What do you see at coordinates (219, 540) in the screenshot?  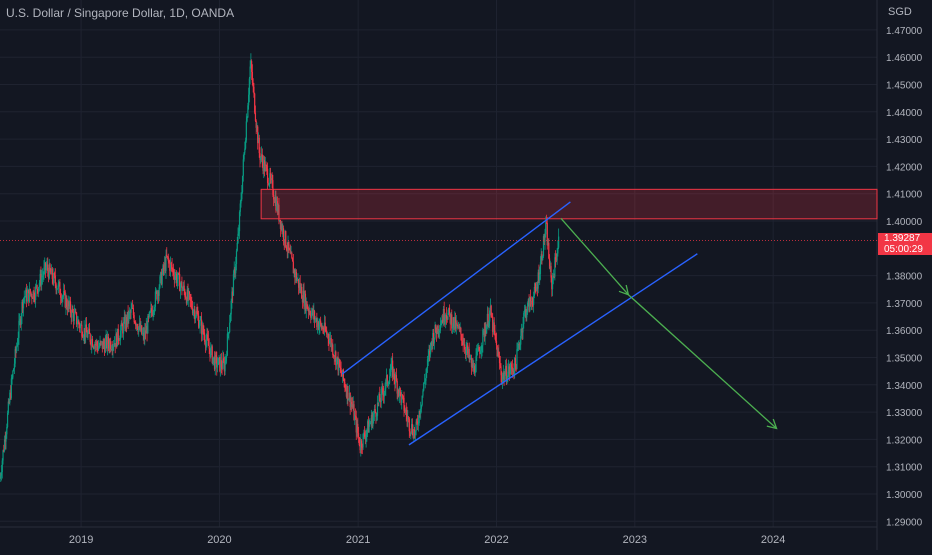 I see `x-tick-label: 2020` at bounding box center [219, 540].